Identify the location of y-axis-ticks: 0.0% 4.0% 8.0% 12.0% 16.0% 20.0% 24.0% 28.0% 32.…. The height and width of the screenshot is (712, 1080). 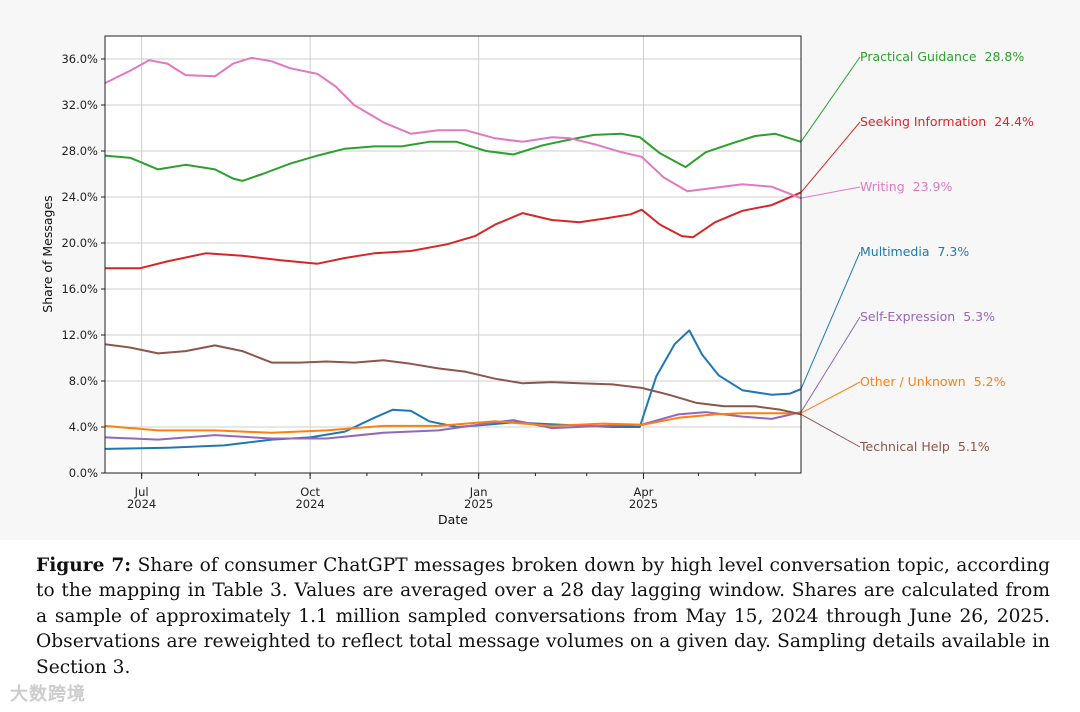
(83, 266).